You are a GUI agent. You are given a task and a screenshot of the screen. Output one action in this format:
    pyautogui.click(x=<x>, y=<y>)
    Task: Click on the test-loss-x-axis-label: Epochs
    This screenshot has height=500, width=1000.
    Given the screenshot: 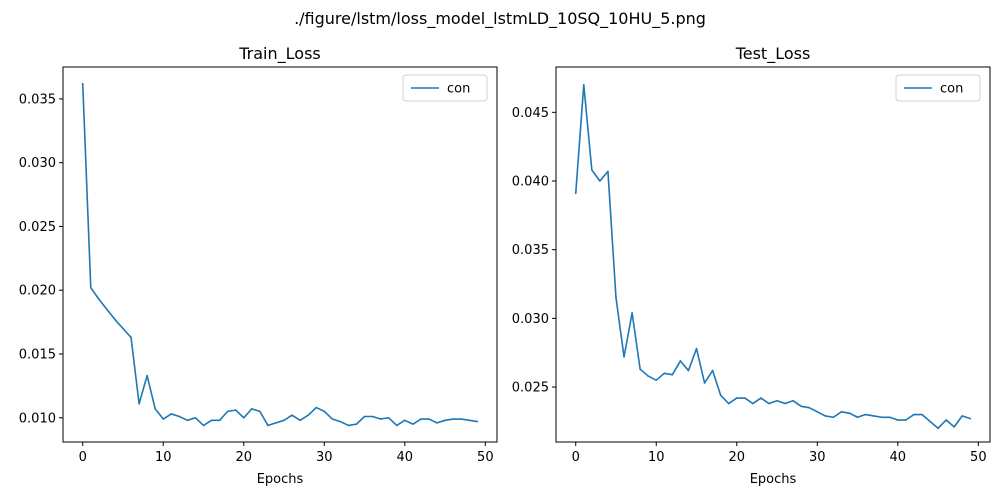 What is the action you would take?
    pyautogui.click(x=773, y=479)
    